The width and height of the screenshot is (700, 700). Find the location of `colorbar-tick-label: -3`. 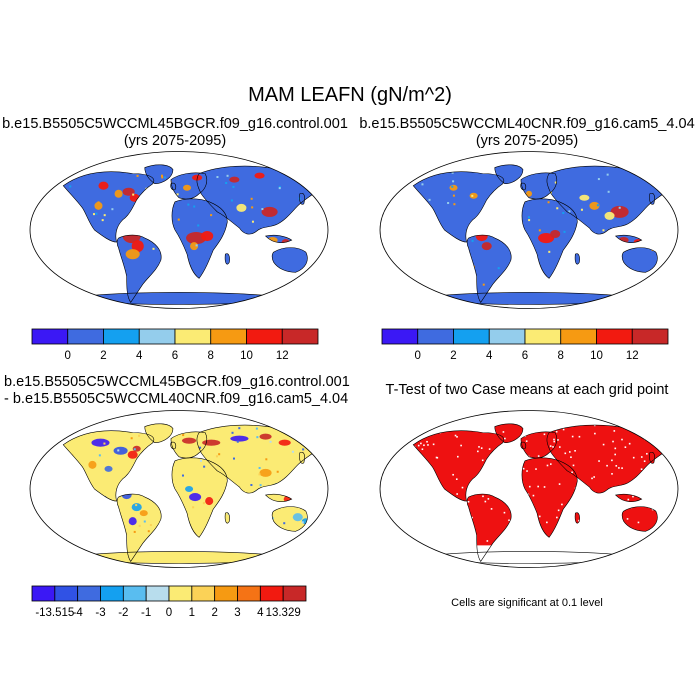

colorbar-tick-label: -3 is located at coordinates (100, 613).